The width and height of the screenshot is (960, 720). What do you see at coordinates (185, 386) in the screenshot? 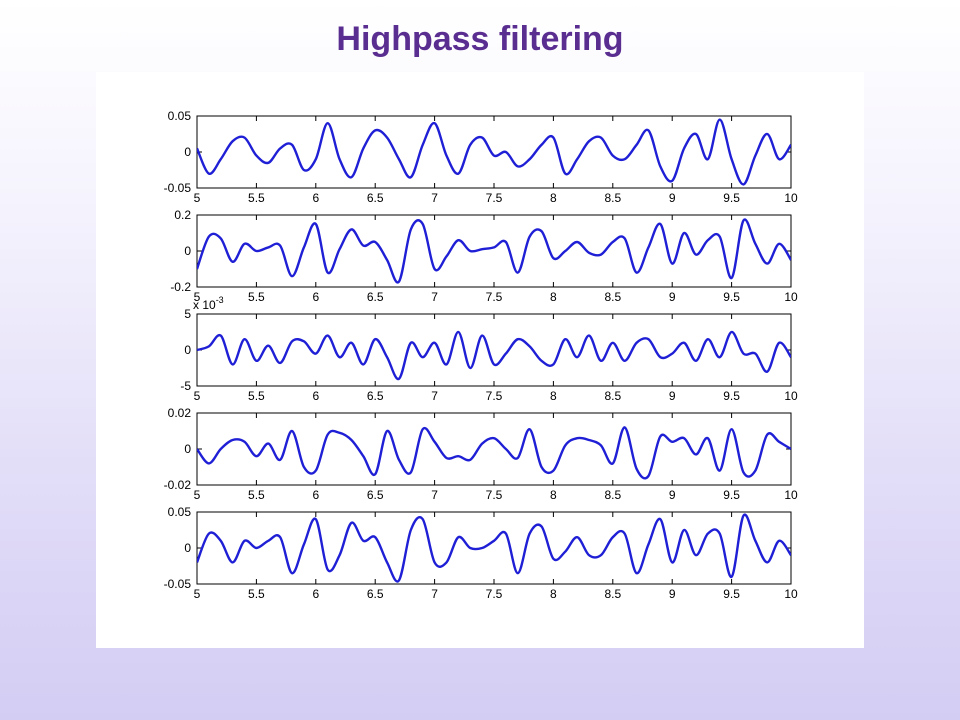
I see `y-tick-label: -5` at bounding box center [185, 386].